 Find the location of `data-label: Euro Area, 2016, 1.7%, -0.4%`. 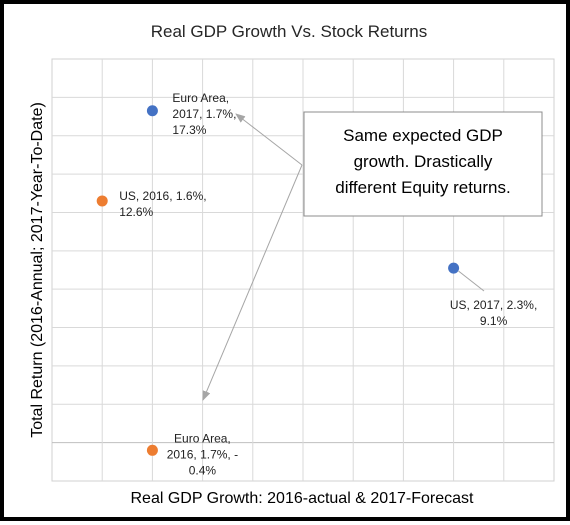

data-label: Euro Area, 2016, 1.7%, -0.4% is located at coordinates (202, 454).